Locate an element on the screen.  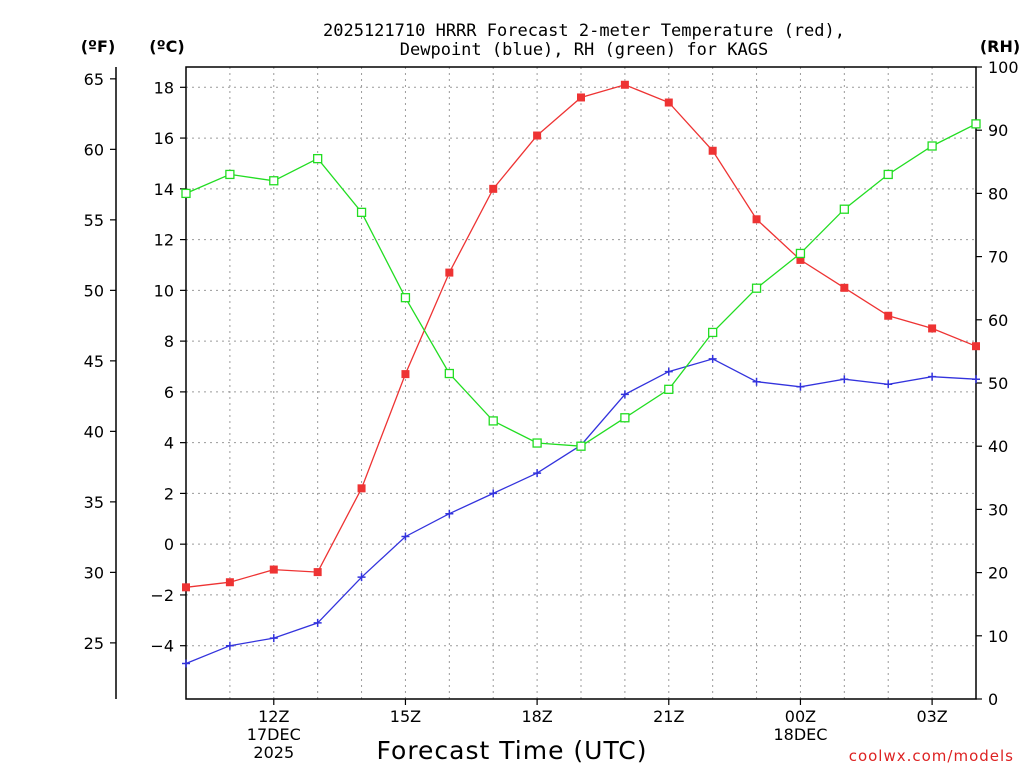
rh-unit-label: (RH) is located at coordinates (1000, 46).